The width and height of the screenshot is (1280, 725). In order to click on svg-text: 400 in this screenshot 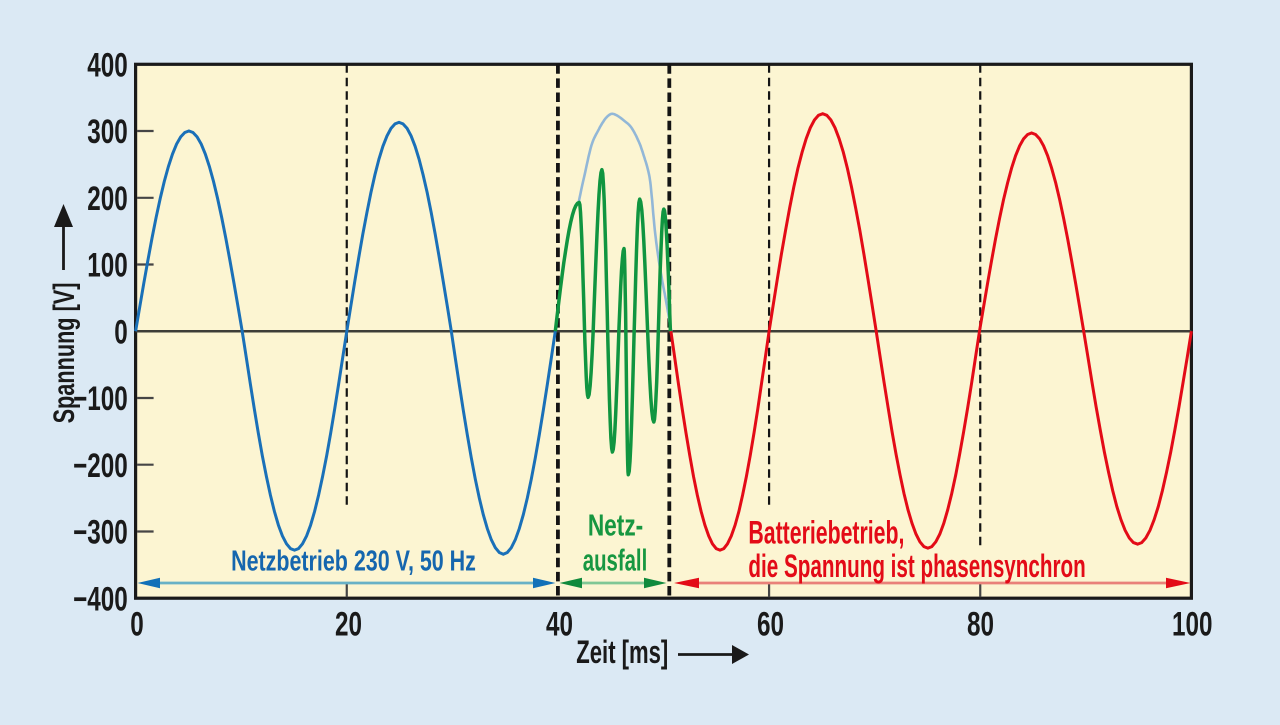, I will do `click(107, 65)`.